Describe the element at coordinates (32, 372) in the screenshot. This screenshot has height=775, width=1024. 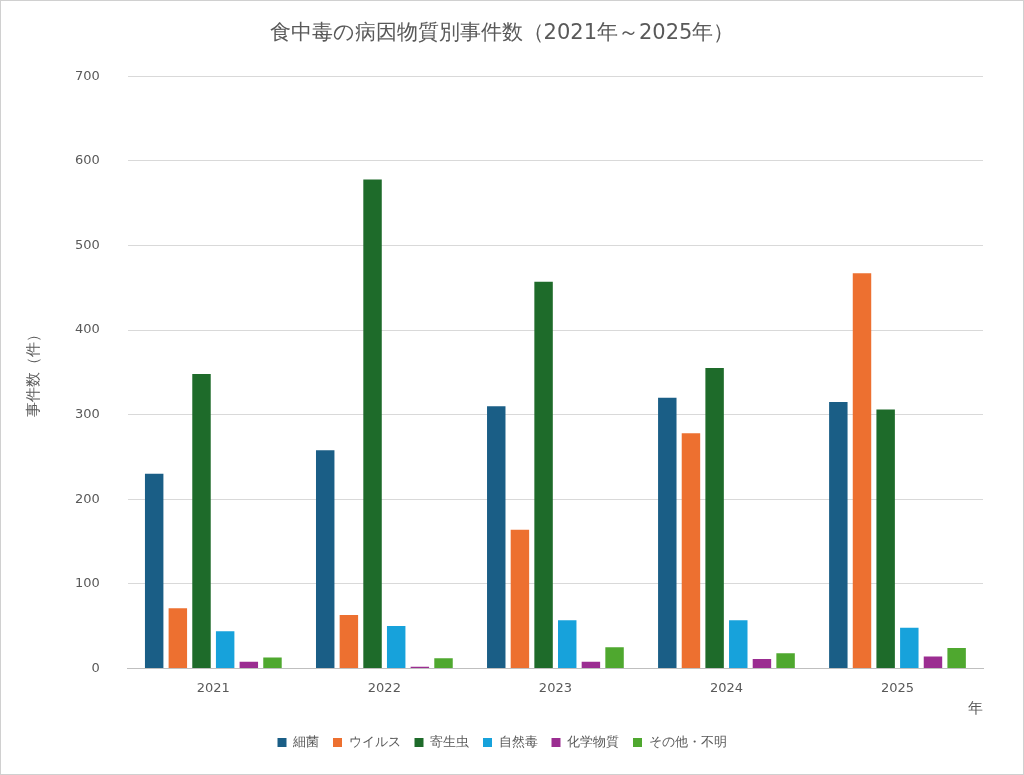
I see `y-axis-title: 事件数（件）` at that location.